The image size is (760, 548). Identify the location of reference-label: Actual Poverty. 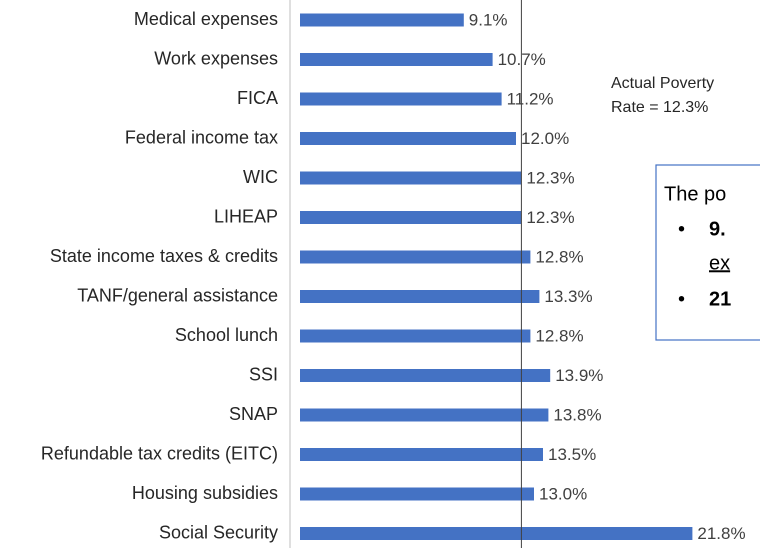
(662, 83).